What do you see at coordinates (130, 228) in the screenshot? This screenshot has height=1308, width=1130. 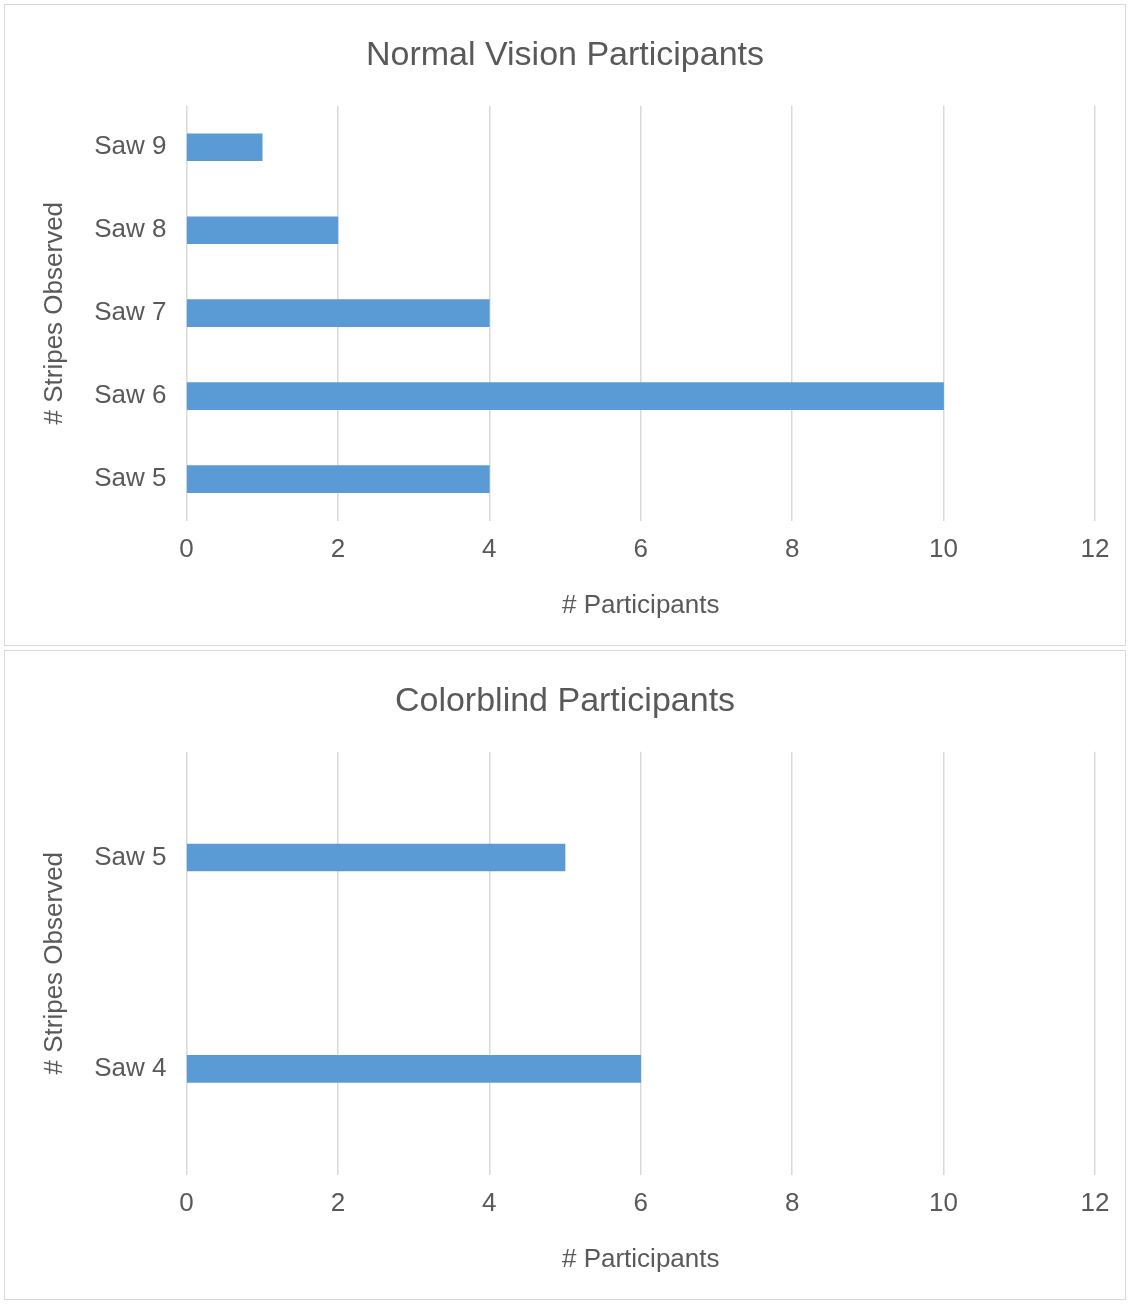 I see `y-tick-label: Saw 8` at bounding box center [130, 228].